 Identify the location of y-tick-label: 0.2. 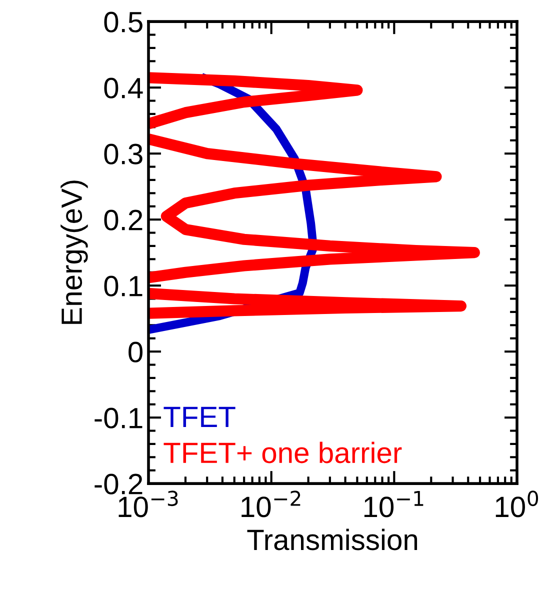
(123, 220).